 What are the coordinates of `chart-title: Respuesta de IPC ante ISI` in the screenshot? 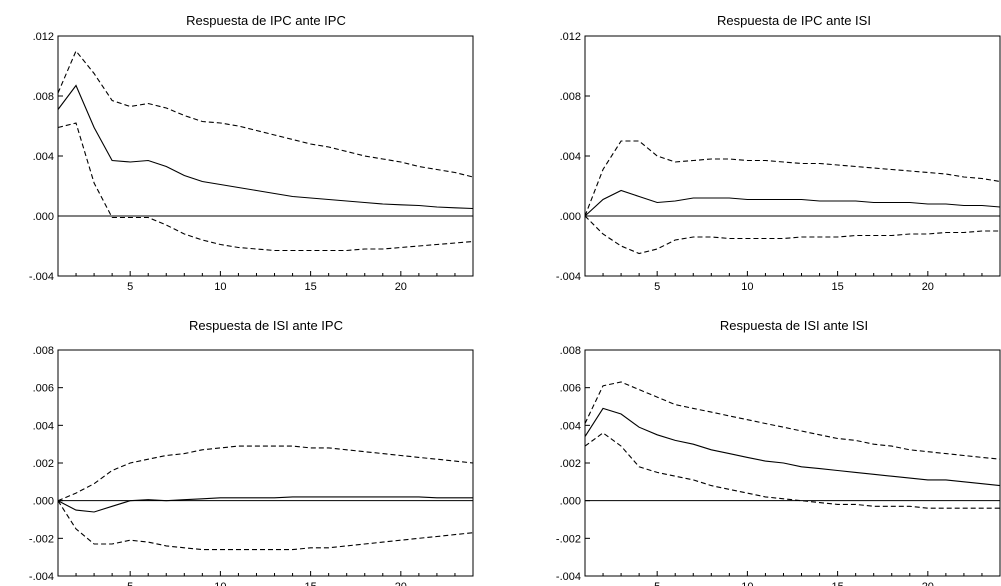 It's located at (794, 20).